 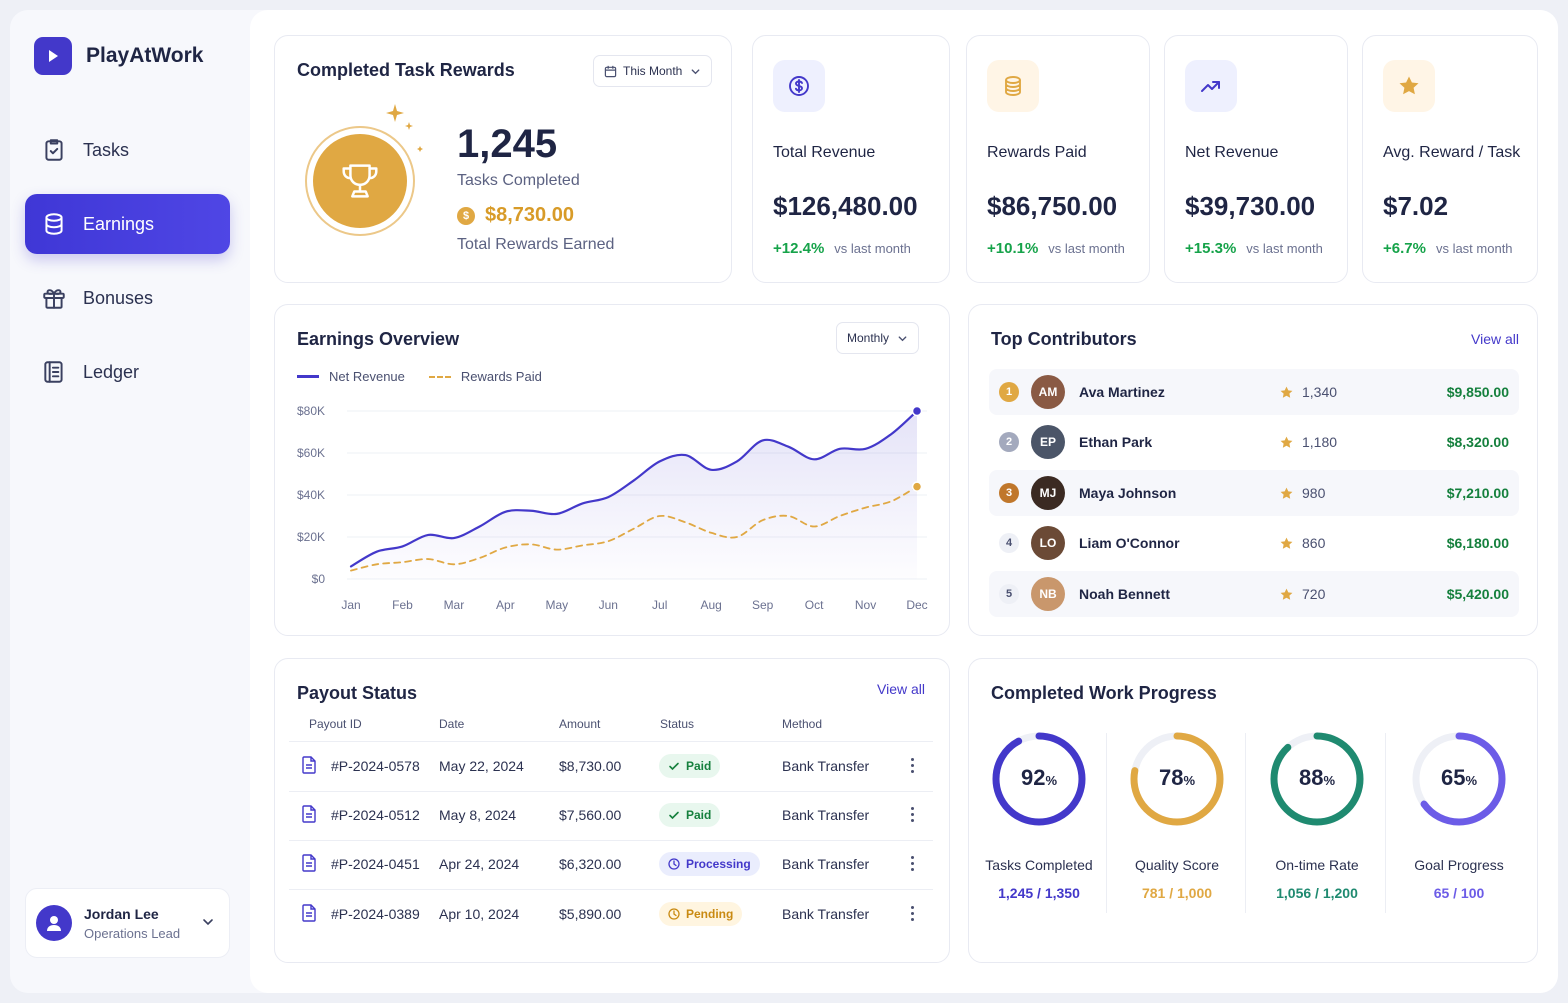 What do you see at coordinates (1459, 779) in the screenshot?
I see `progress-ring: 65%` at bounding box center [1459, 779].